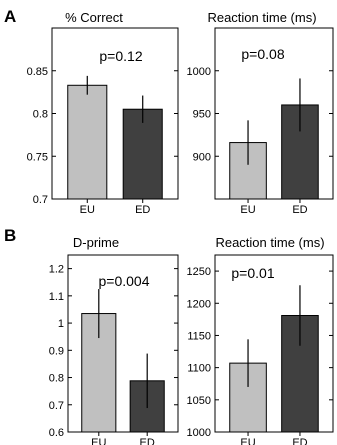 This screenshot has width=337, height=445. I want to click on panel-label-b: B, so click(10, 235).